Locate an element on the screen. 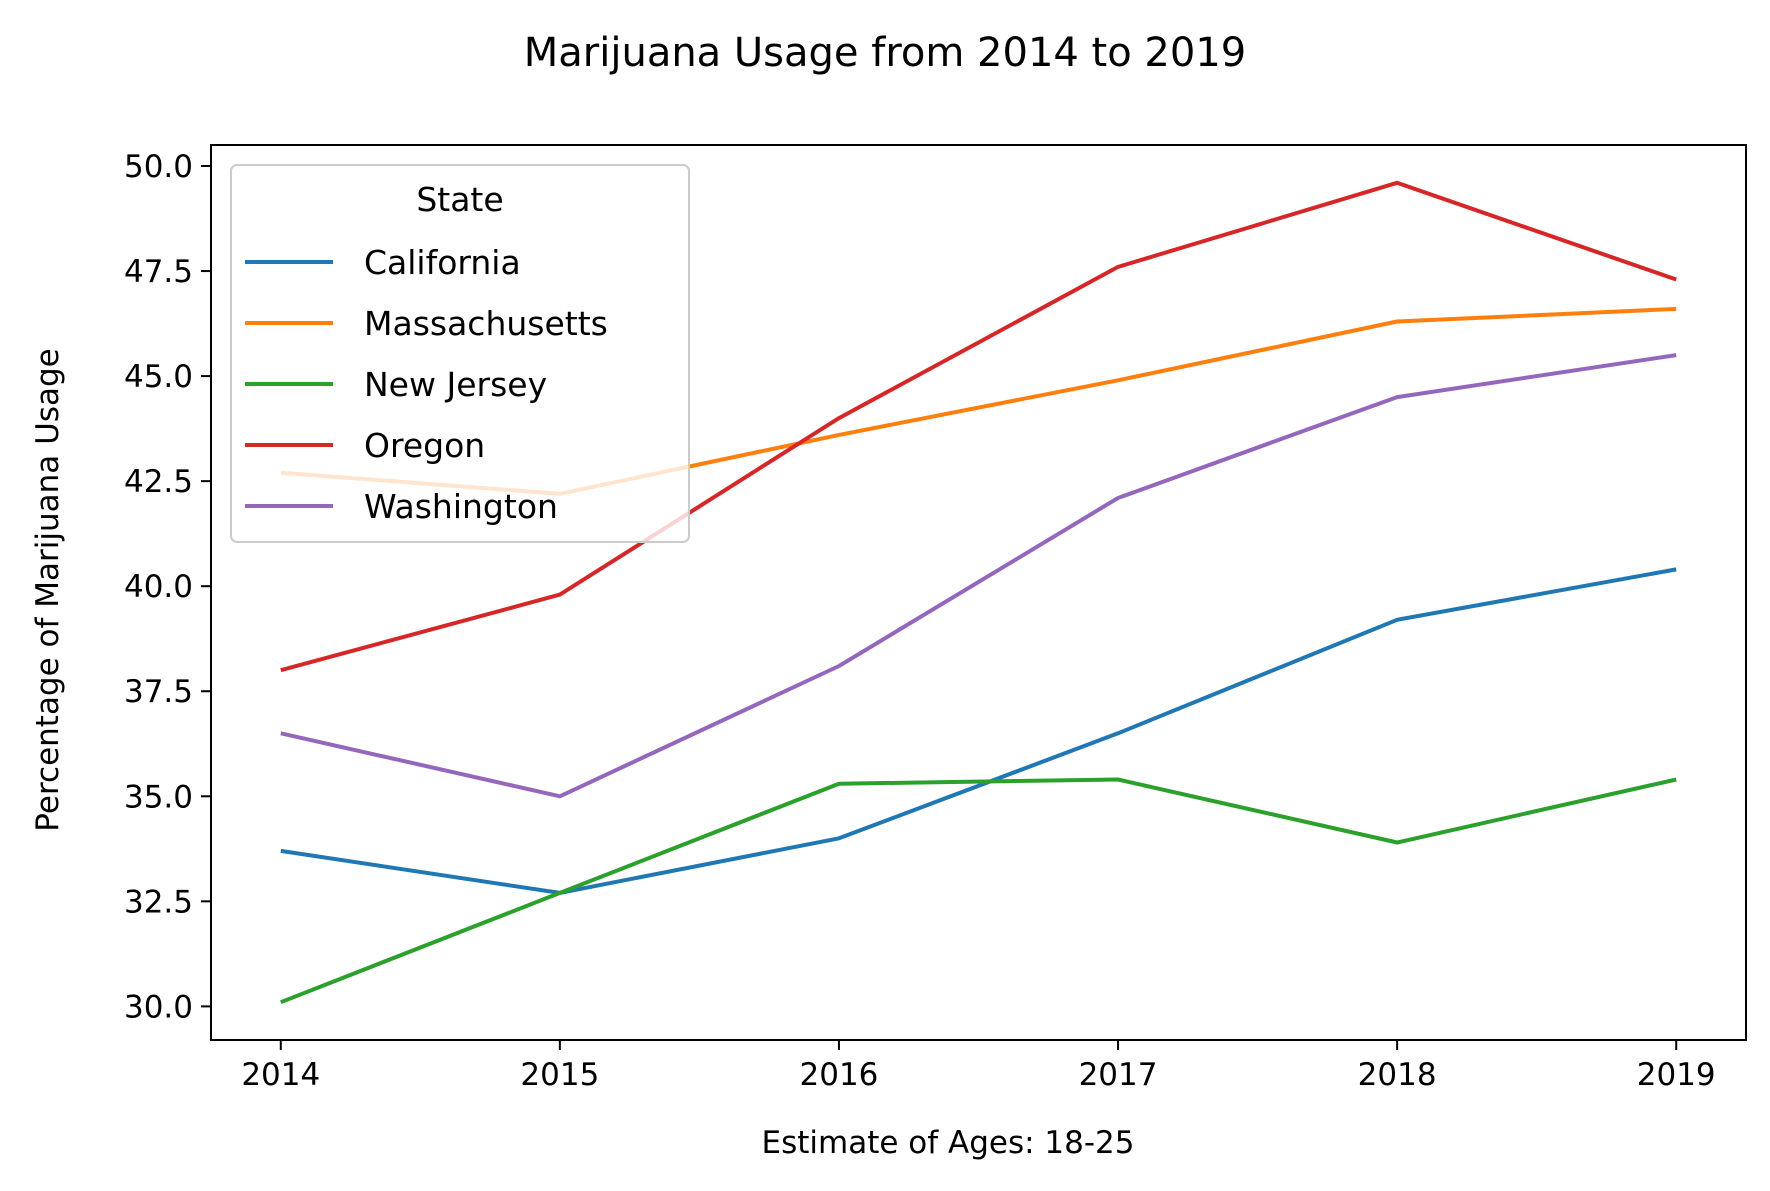 This screenshot has height=1191, width=1770. x-axis-label: Estimate of Ages: 18-25 is located at coordinates (948, 1143).